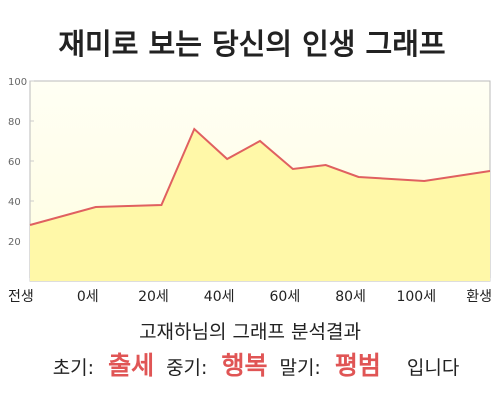 The width and height of the screenshot is (500, 400). What do you see at coordinates (479, 297) in the screenshot?
I see `x-tick-label: 환생` at bounding box center [479, 297].